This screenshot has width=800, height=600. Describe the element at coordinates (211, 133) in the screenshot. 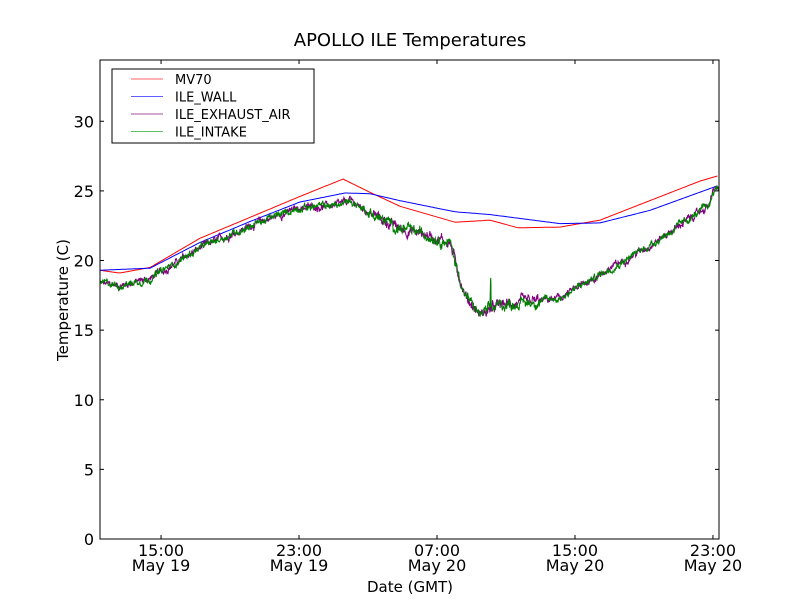

I see `legend-label: ILE_INTAKE` at that location.